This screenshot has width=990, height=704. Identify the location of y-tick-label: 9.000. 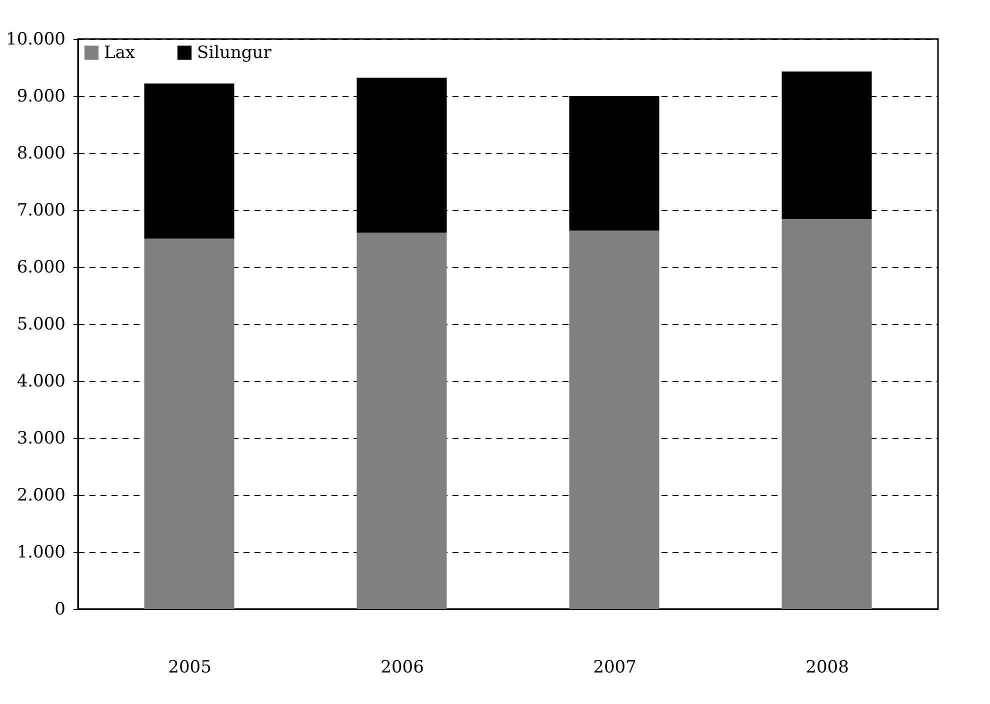
(41, 96).